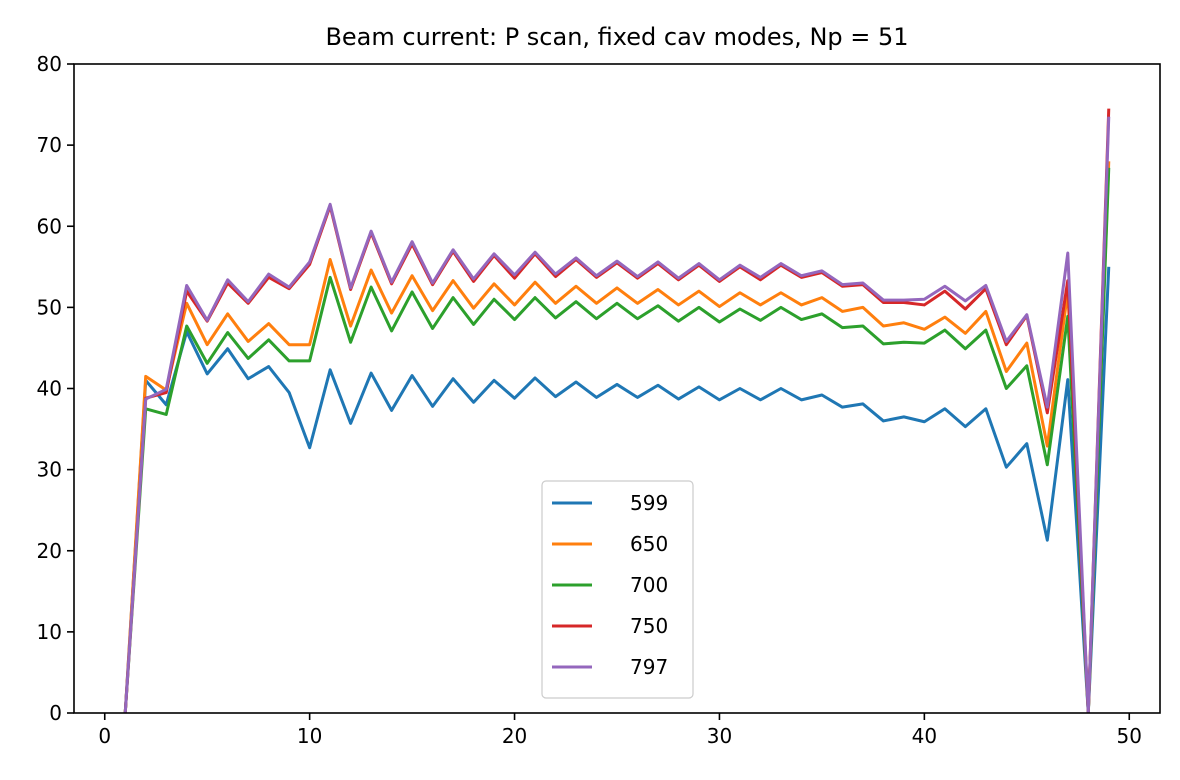  I want to click on legend-label-650: 650, so click(649, 544).